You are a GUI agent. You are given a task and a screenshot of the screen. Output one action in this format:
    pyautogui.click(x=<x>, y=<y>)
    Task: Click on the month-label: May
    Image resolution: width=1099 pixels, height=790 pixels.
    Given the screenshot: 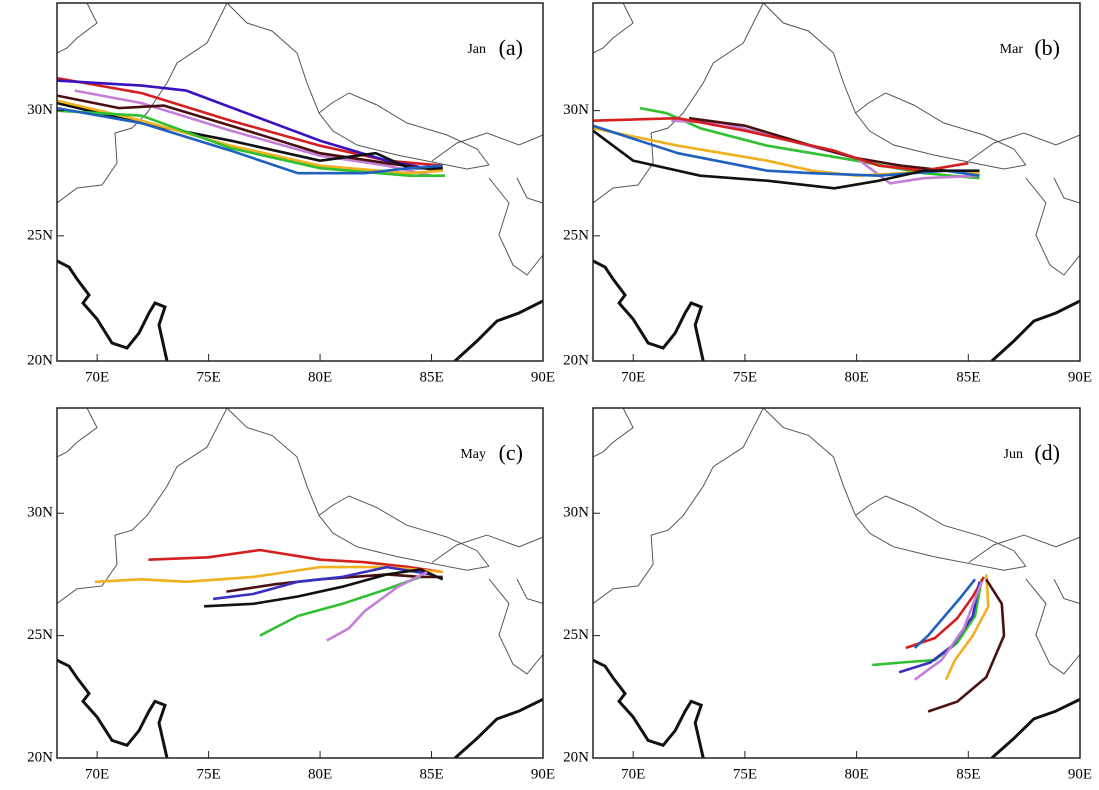 What is the action you would take?
    pyautogui.click(x=473, y=454)
    